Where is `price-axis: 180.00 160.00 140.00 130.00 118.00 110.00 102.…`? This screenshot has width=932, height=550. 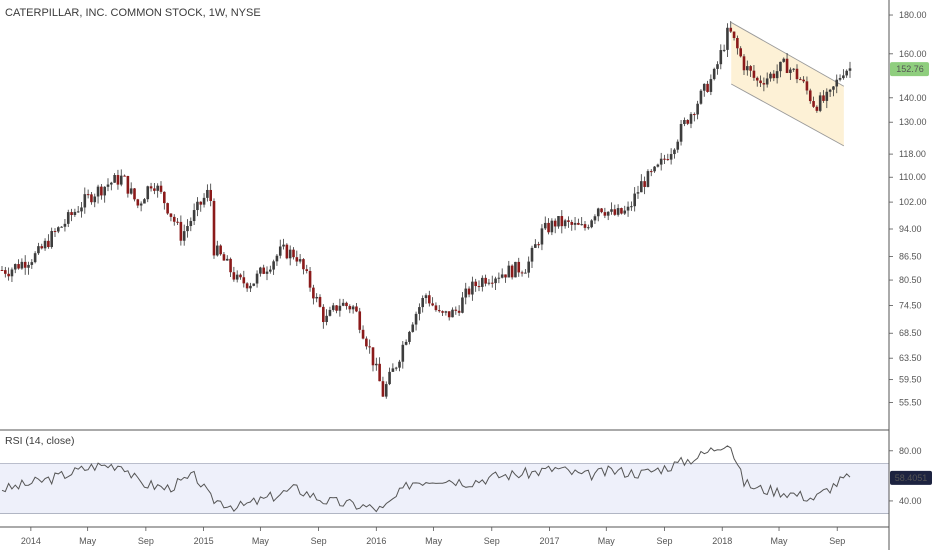
price-axis: 180.00 160.00 140.00 130.00 118.00 110.00 102.… is located at coordinates (908, 209).